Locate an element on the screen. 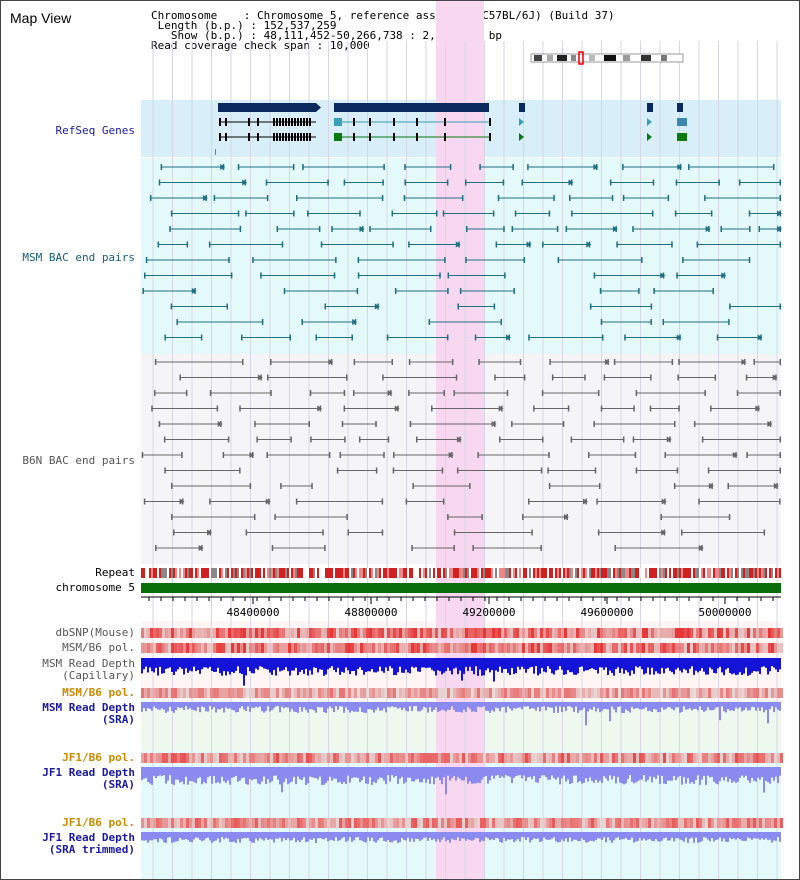  jf1-trim-line2: (SRA trimmed) is located at coordinates (91, 849).